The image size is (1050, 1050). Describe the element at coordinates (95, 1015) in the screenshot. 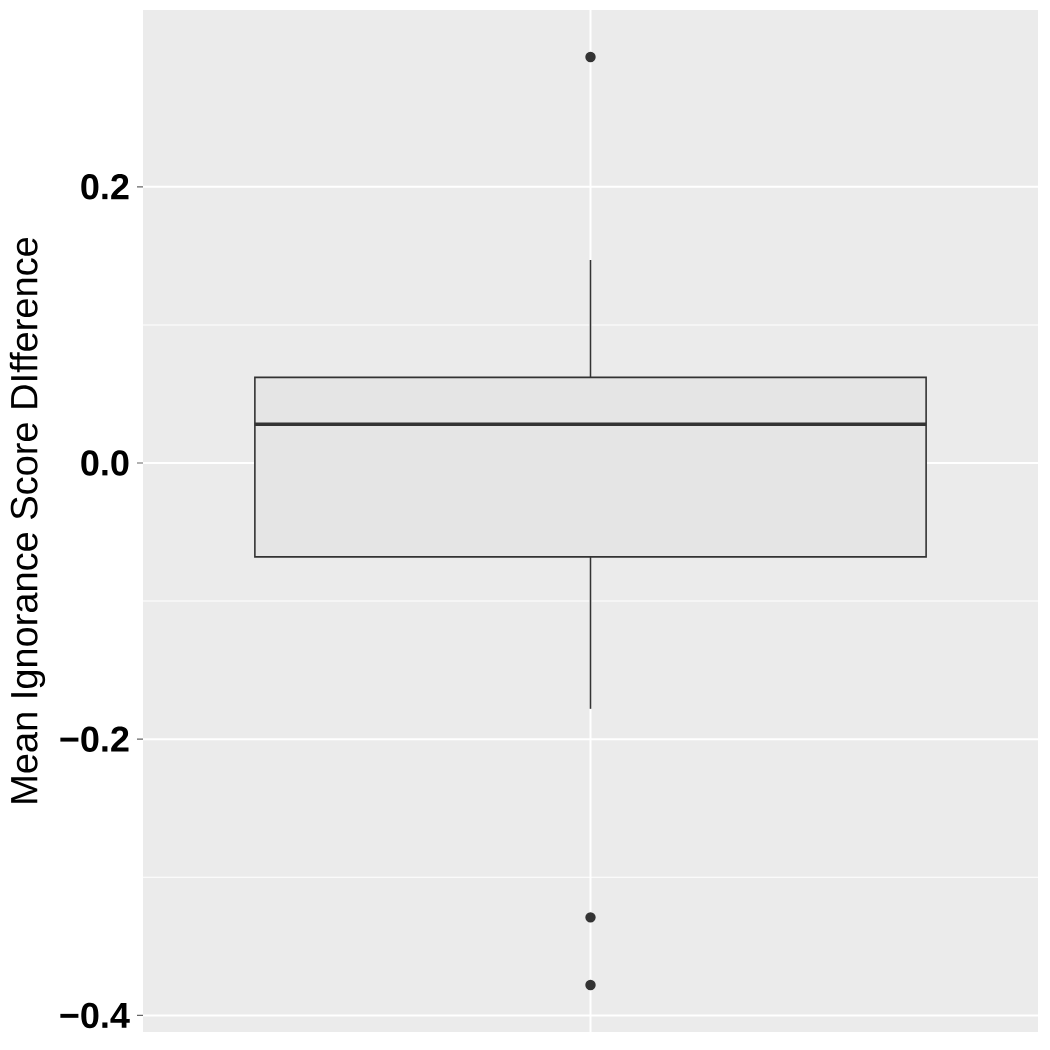

I see `y-tick-label: −0.4` at that location.